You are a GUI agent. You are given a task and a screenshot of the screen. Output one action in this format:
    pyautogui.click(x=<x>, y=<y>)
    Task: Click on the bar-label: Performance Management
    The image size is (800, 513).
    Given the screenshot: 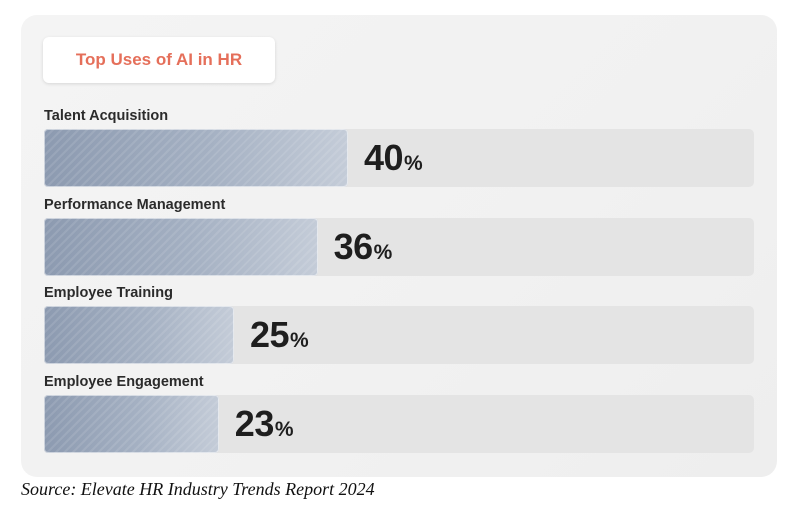 What is the action you would take?
    pyautogui.click(x=135, y=204)
    